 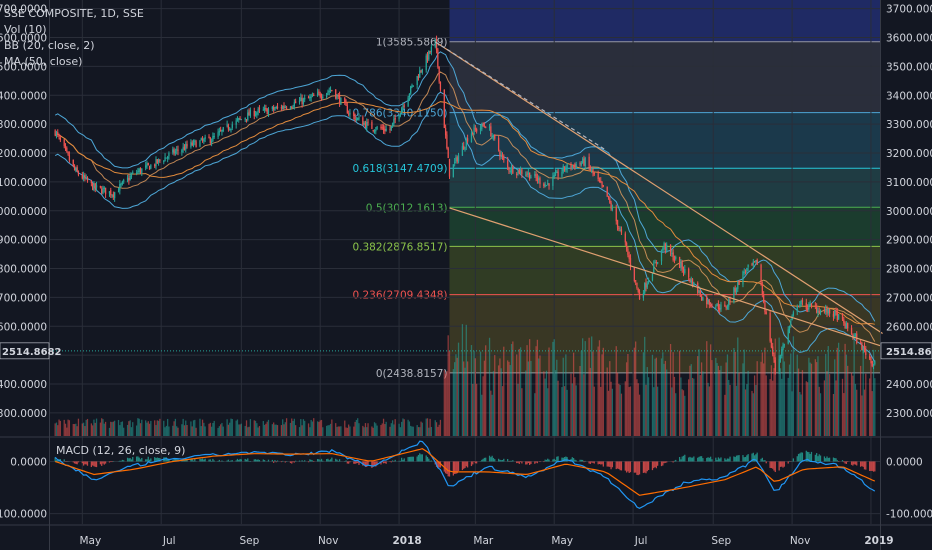 I want to click on indicator-vol: Vol (10), so click(x=25, y=29).